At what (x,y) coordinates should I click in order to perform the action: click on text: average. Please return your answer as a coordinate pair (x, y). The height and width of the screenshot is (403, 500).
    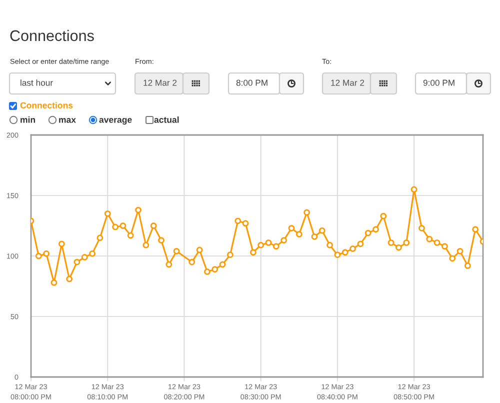
    Looking at the image, I should click on (115, 121).